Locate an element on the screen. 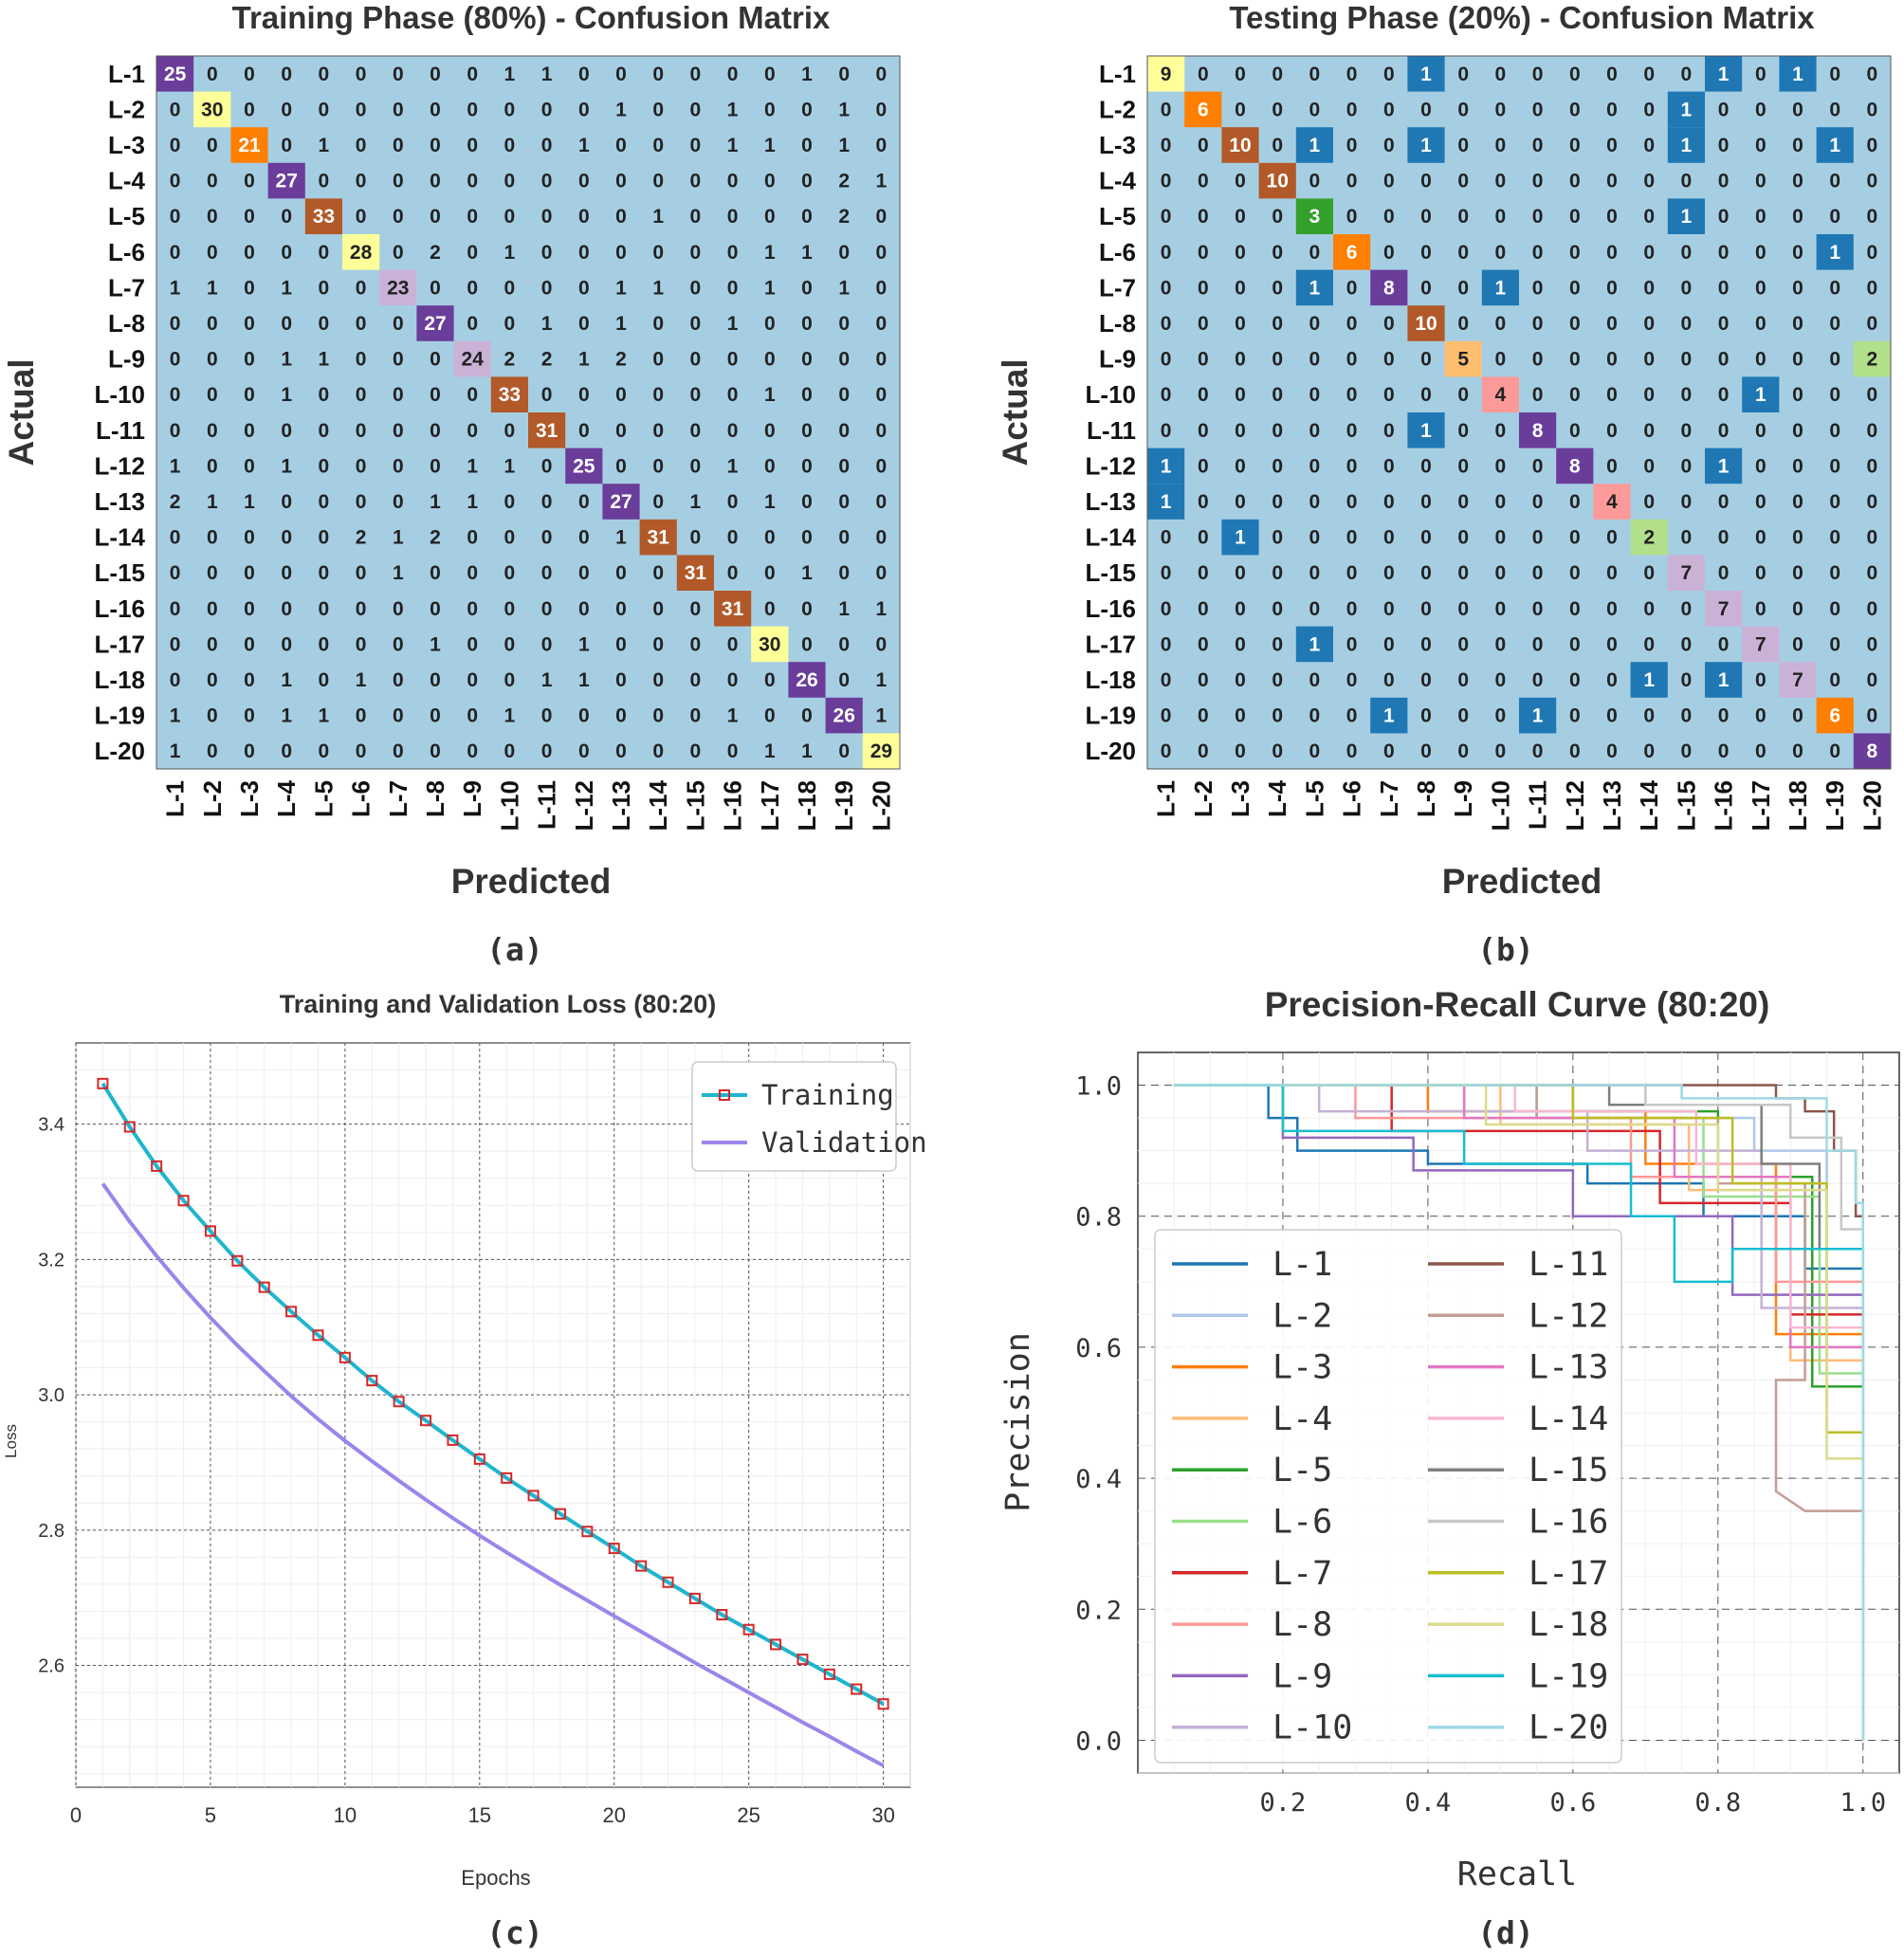  panel-c-ylabel: Loss is located at coordinates (11, 1441).